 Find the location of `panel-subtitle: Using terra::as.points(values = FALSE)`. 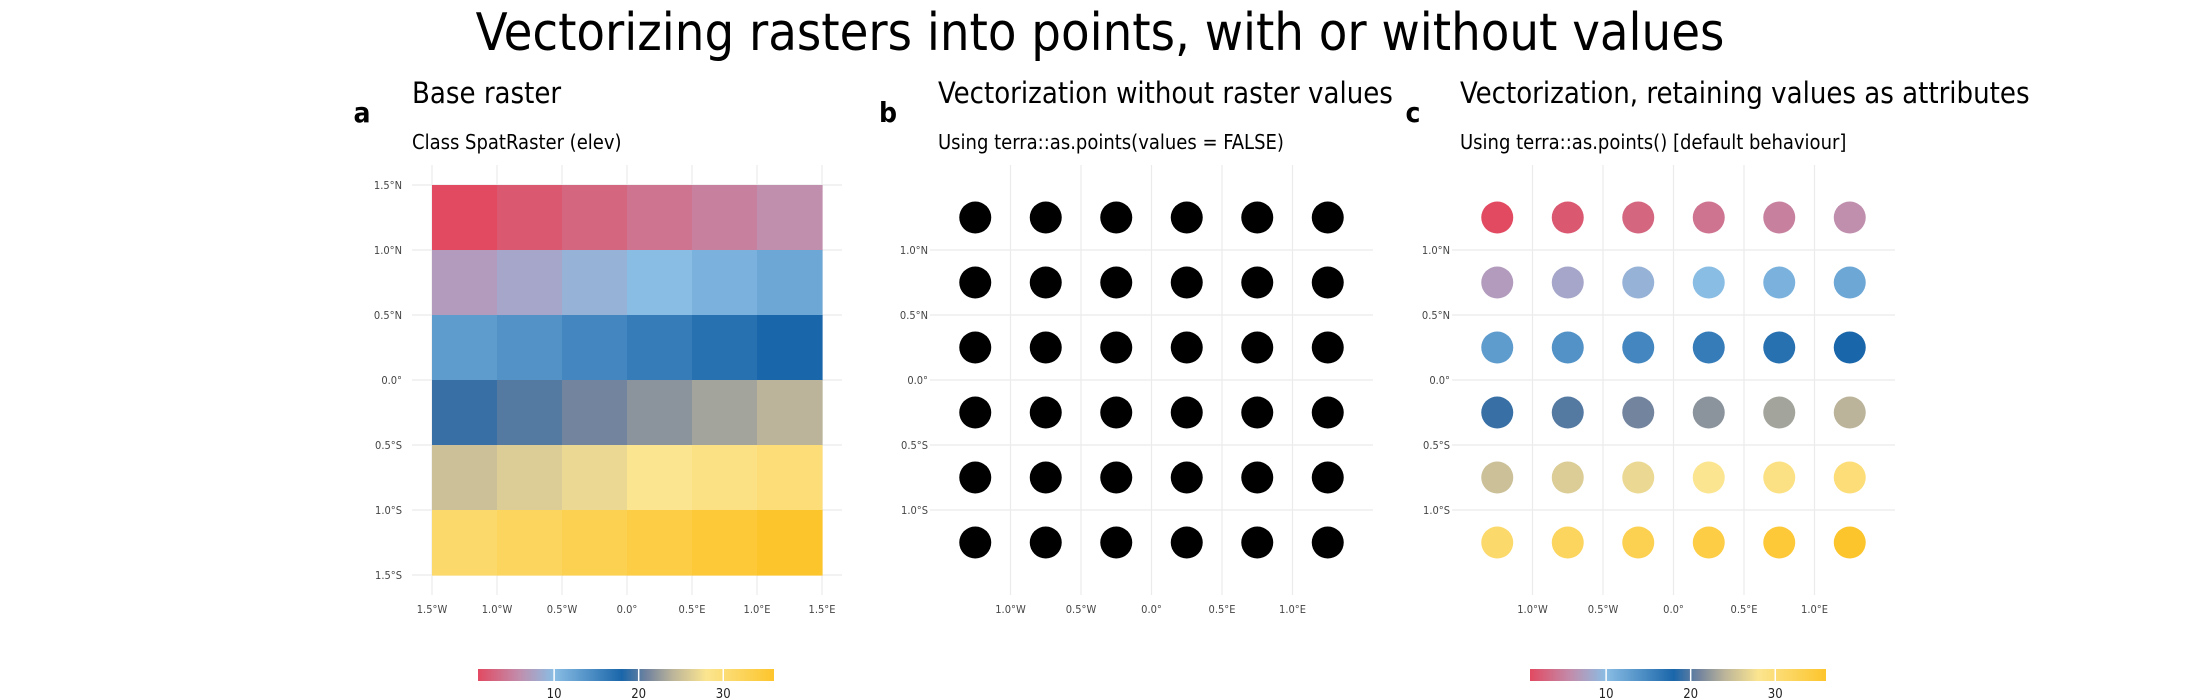

panel-subtitle: Using terra::as.points(values = FALSE) is located at coordinates (1111, 142).